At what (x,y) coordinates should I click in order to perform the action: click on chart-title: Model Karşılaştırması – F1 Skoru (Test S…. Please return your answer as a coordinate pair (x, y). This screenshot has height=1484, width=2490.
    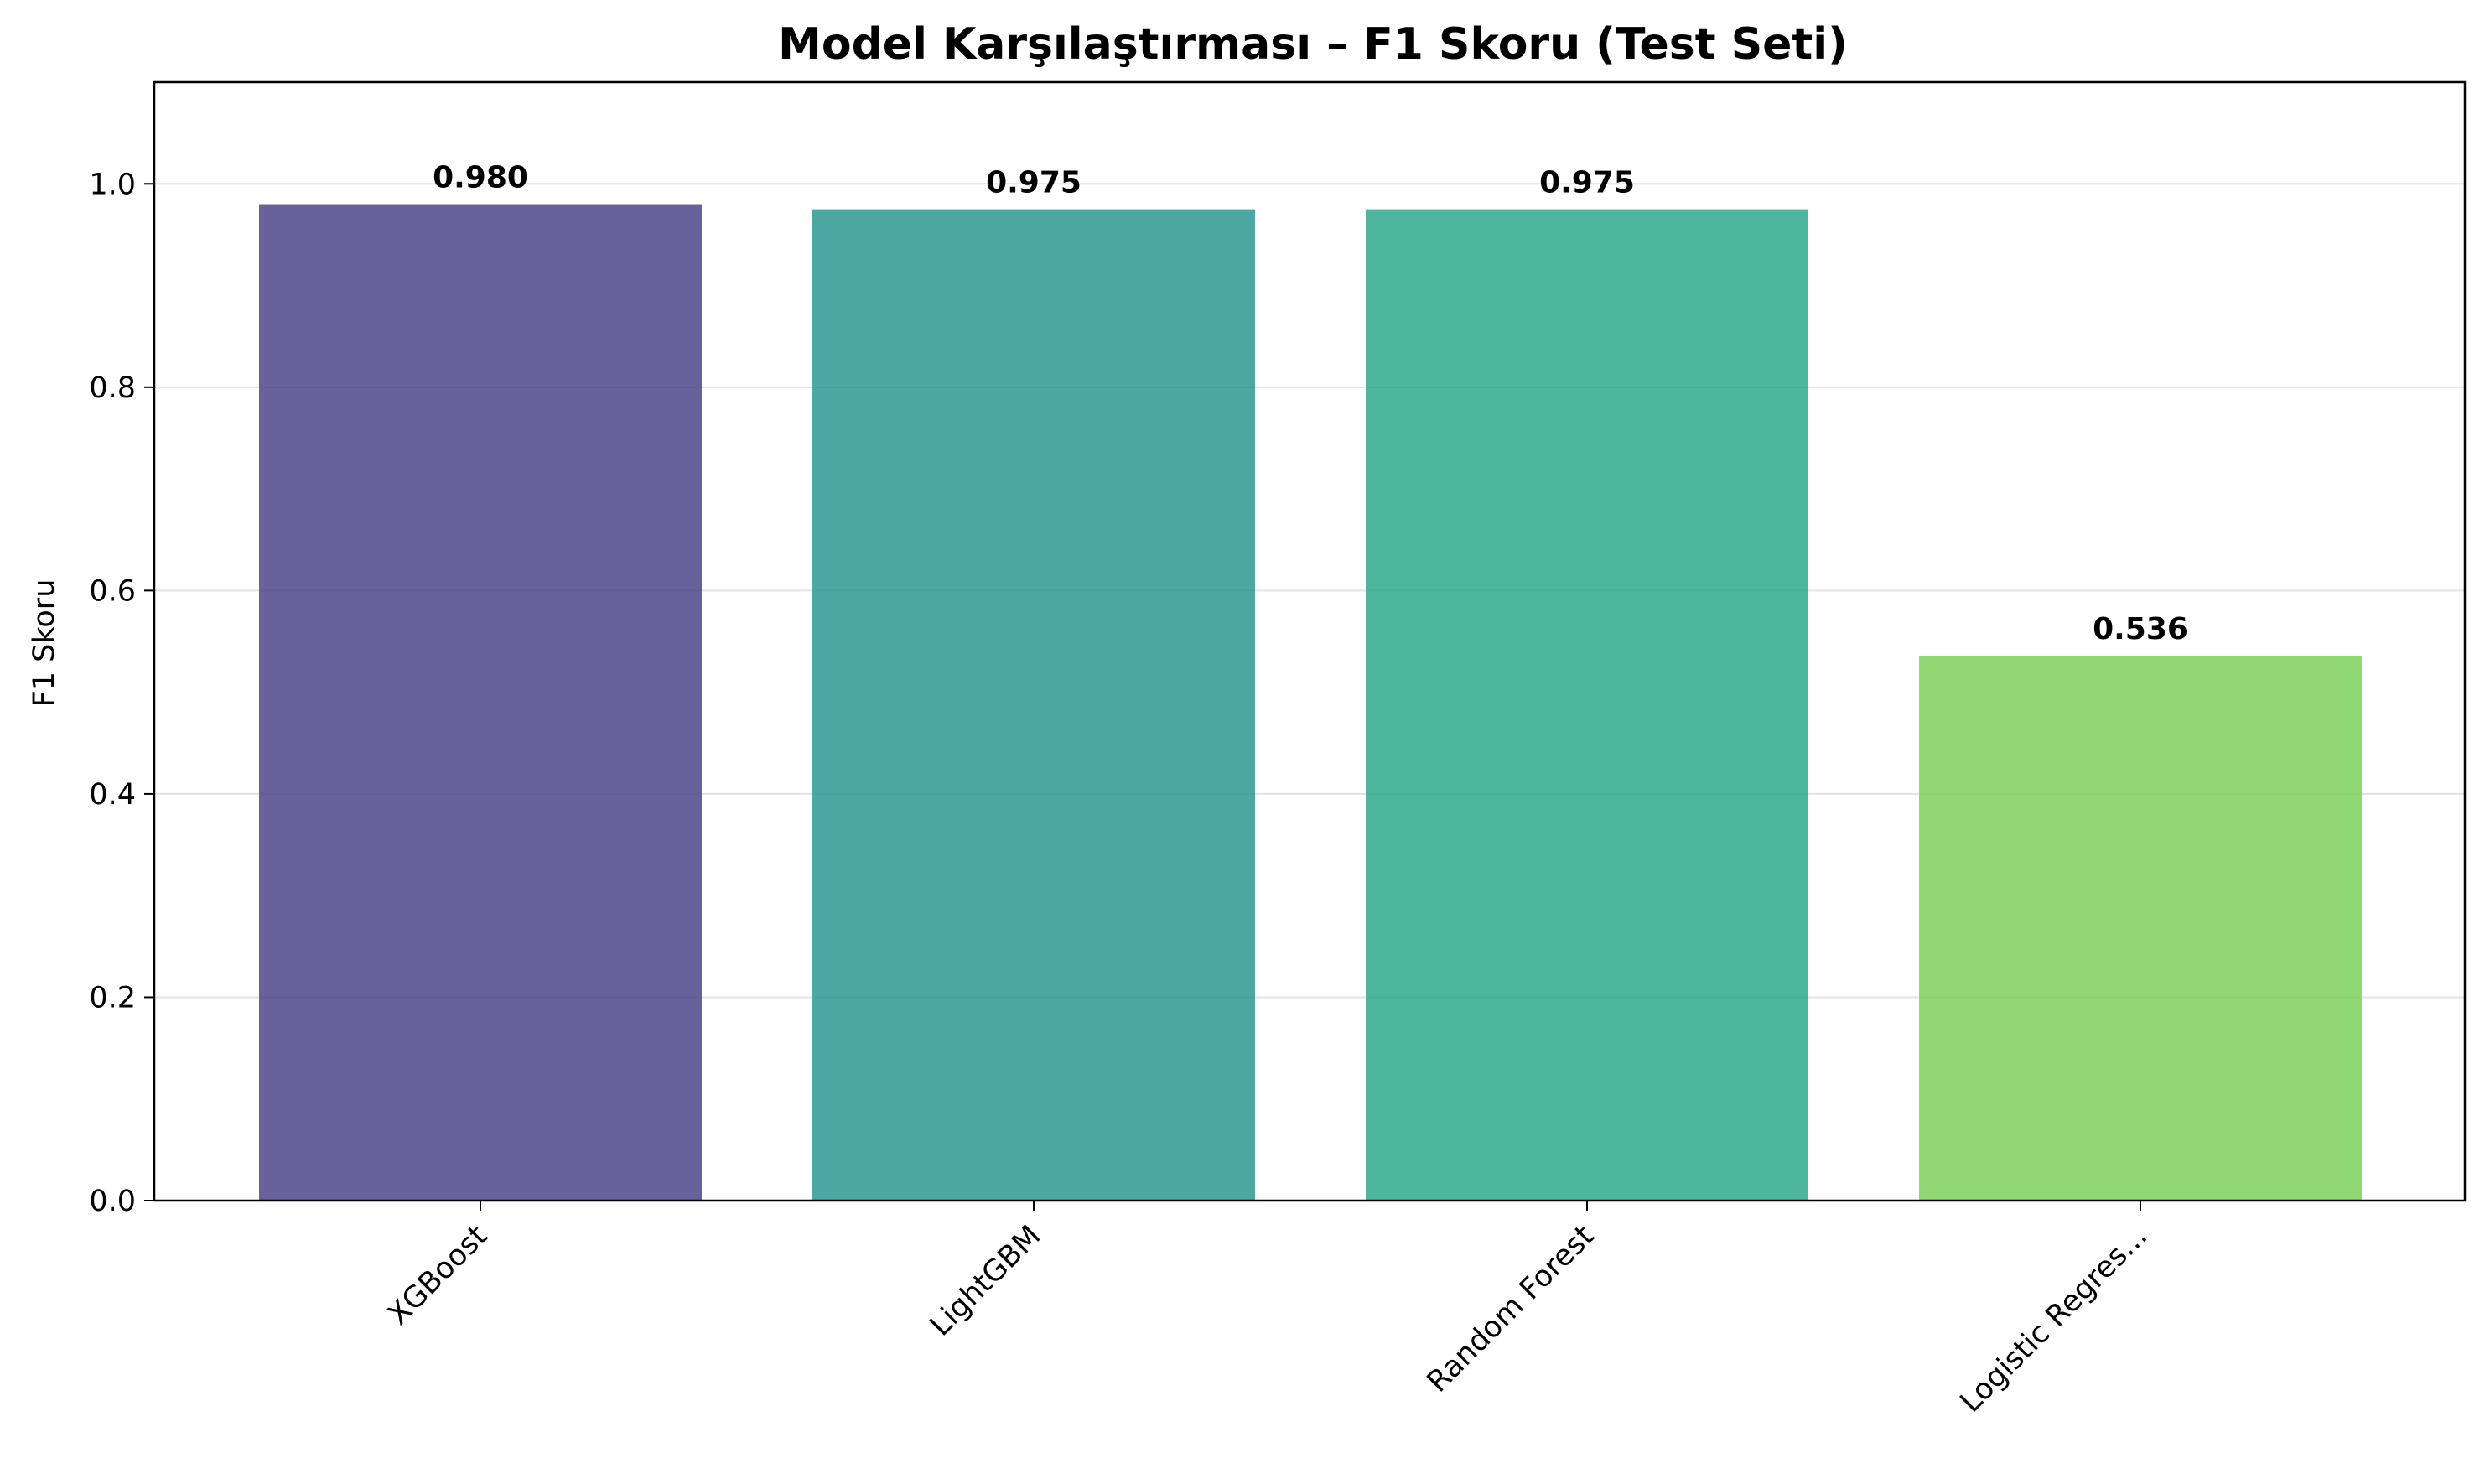
    Looking at the image, I should click on (1313, 44).